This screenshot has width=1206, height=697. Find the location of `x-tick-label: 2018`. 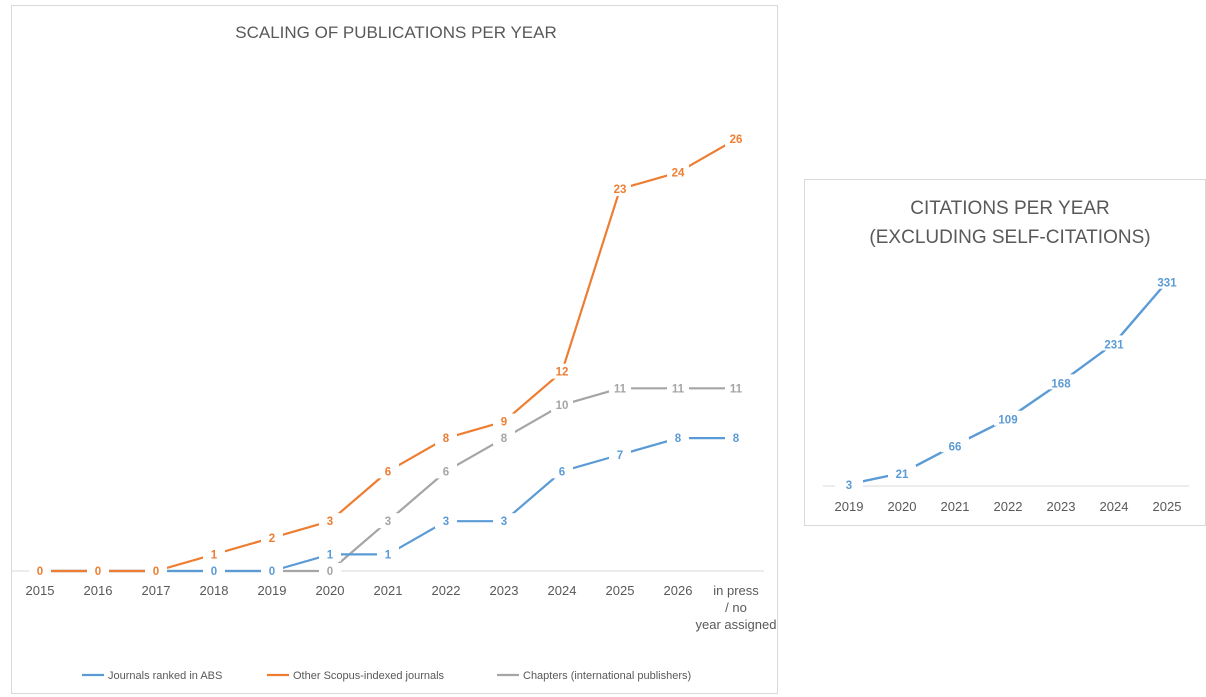

x-tick-label: 2018 is located at coordinates (214, 590).